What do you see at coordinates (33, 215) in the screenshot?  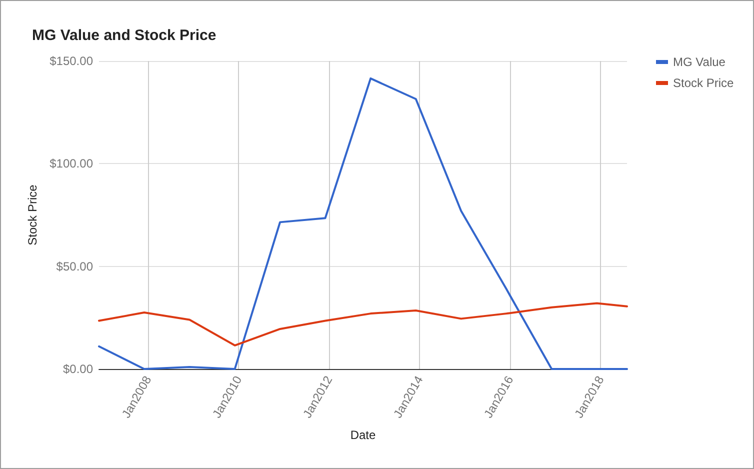 I see `y-axis-title: Stock Price` at bounding box center [33, 215].